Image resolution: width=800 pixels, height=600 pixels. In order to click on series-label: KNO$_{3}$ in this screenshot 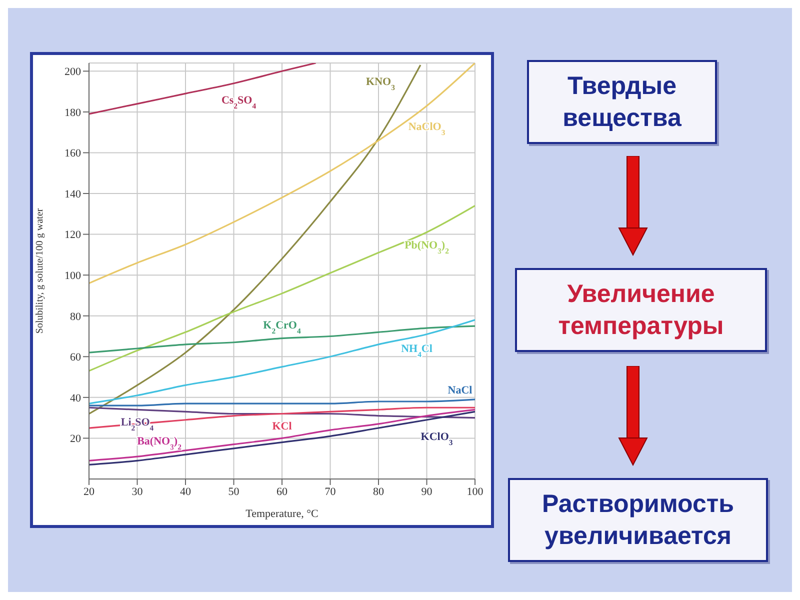, I will do `click(381, 84)`.